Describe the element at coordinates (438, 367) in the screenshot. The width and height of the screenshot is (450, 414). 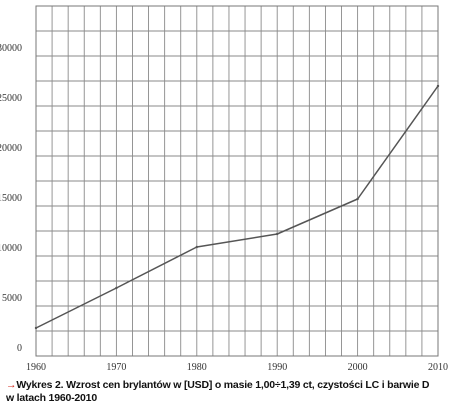
I see `x-tick-label: 2010` at that location.